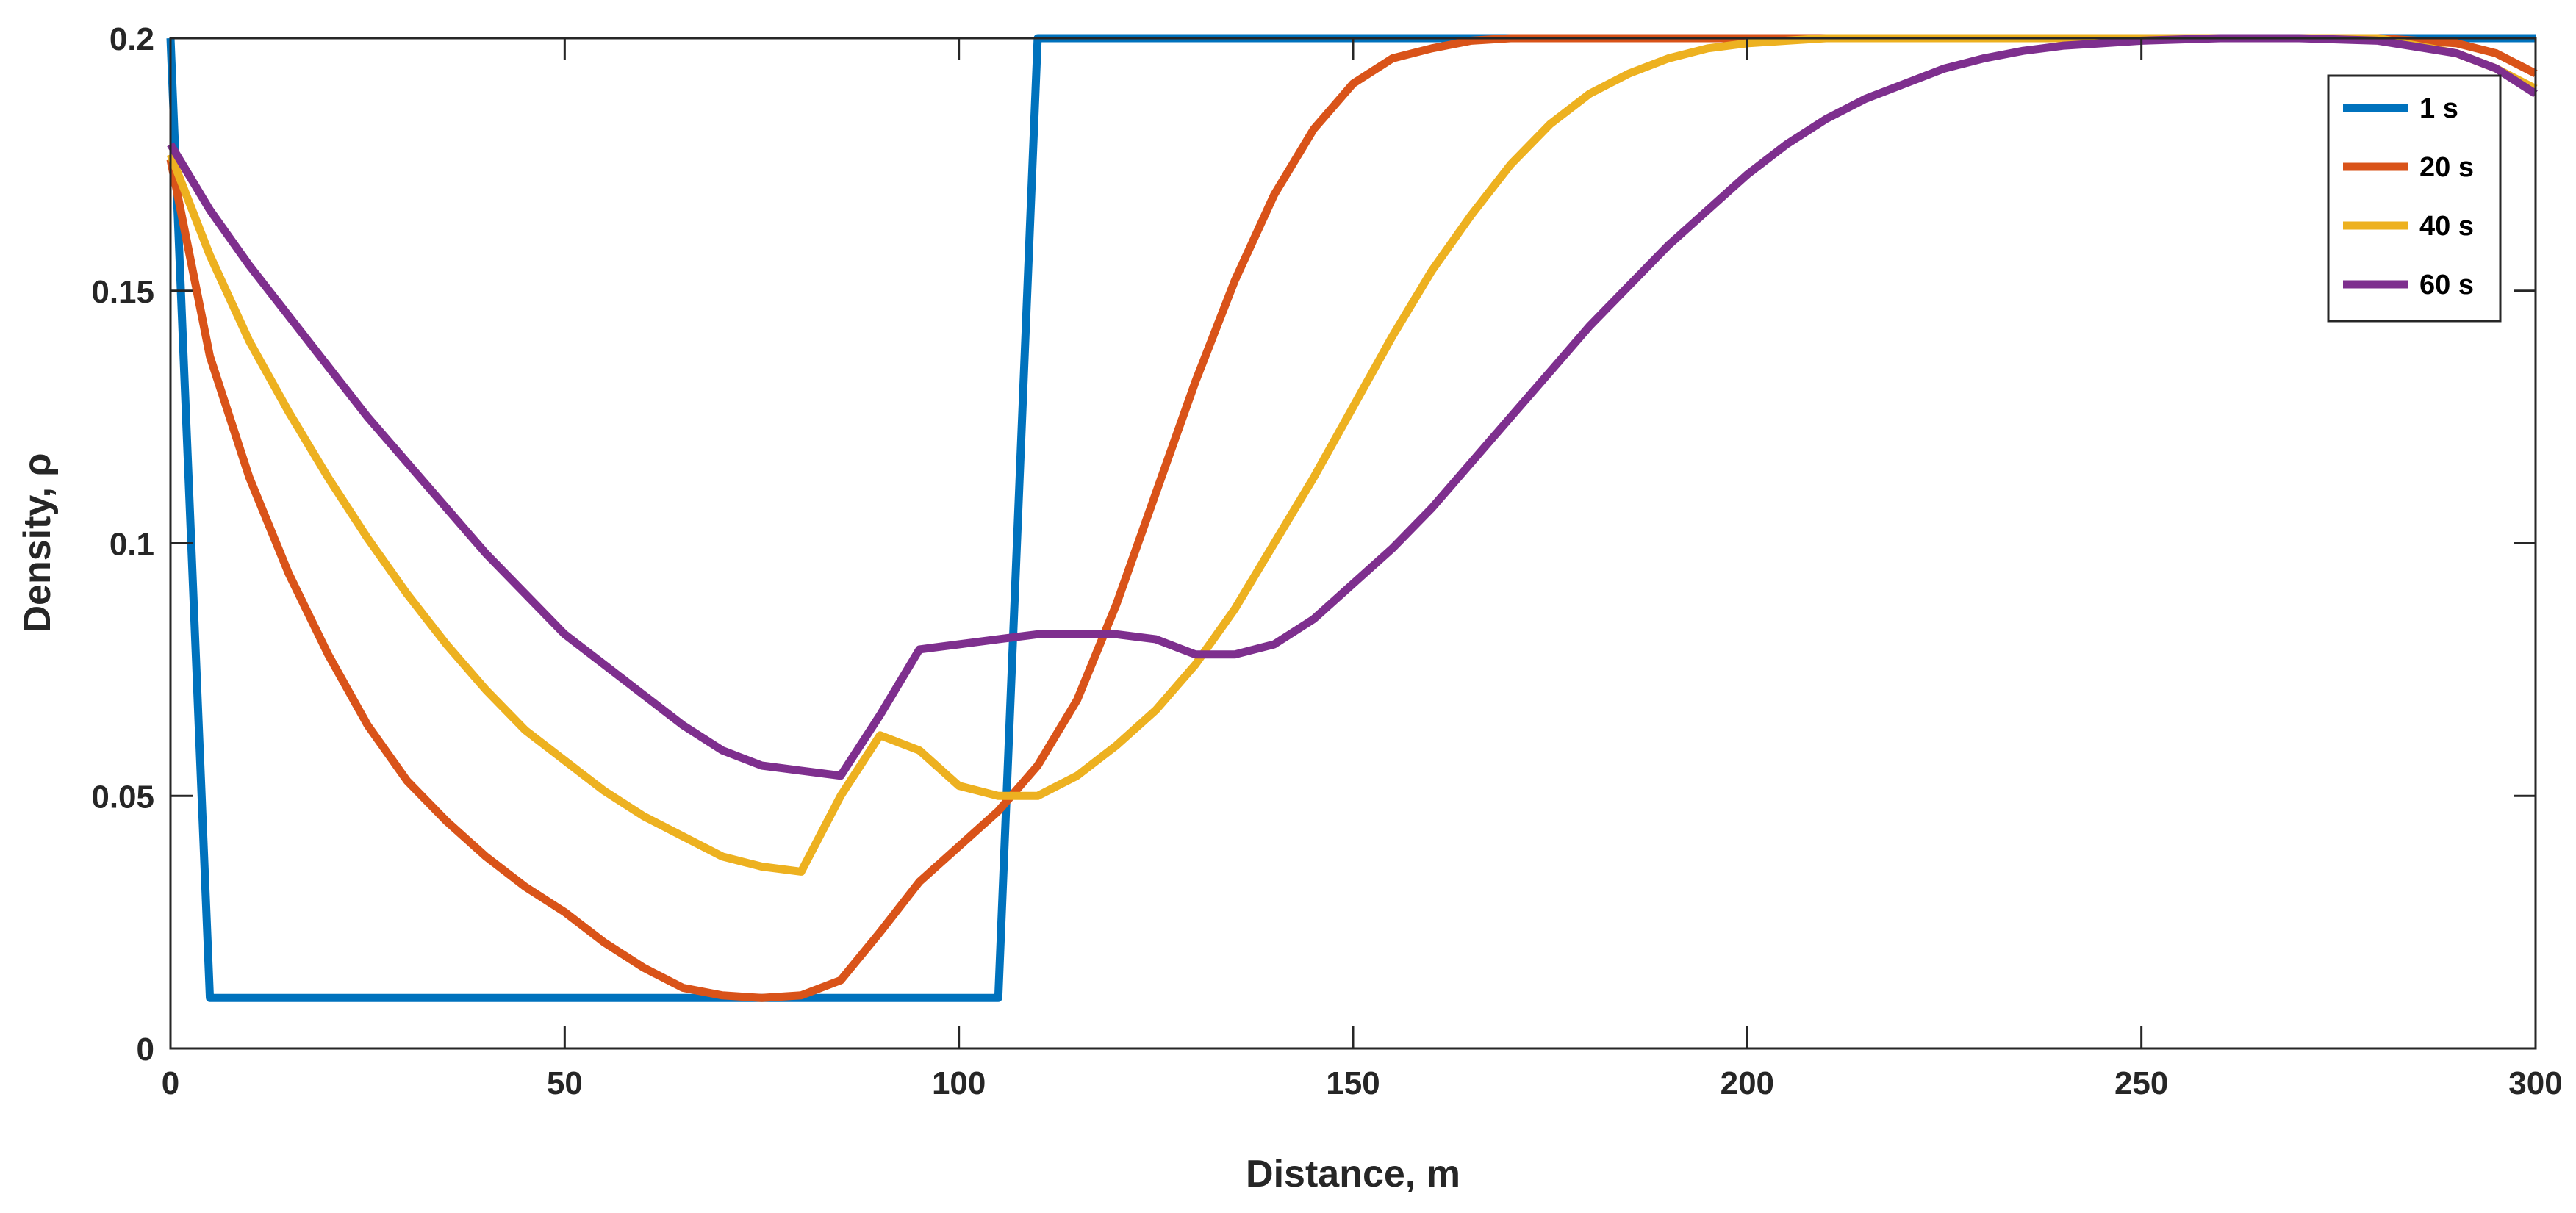 This screenshot has width=2576, height=1213. I want to click on y-tick-label: 0.15, so click(122, 292).